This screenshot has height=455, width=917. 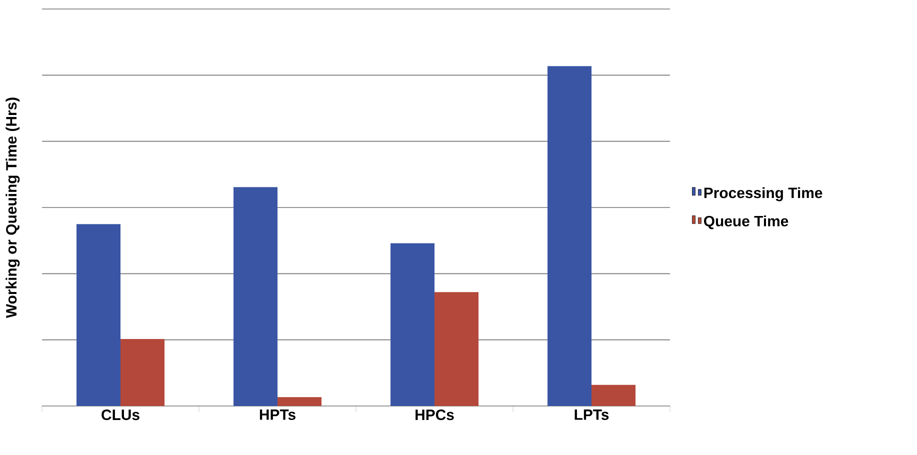 What do you see at coordinates (591, 415) in the screenshot?
I see `x-tick-label: LPTs` at bounding box center [591, 415].